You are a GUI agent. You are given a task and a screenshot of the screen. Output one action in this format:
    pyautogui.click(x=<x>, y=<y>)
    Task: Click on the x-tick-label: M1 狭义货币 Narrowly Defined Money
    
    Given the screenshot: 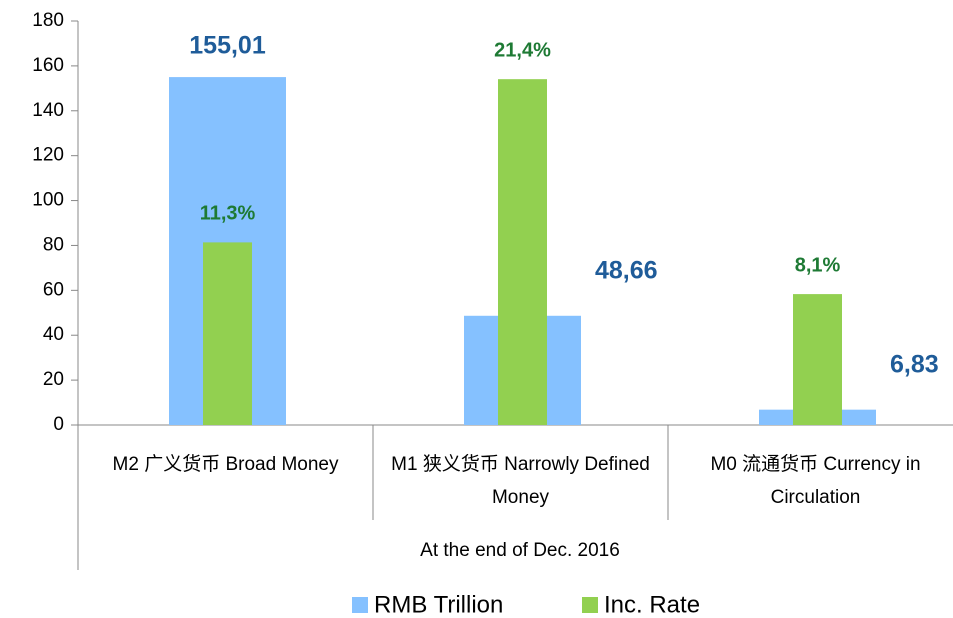 What is the action you would take?
    pyautogui.click(x=520, y=481)
    